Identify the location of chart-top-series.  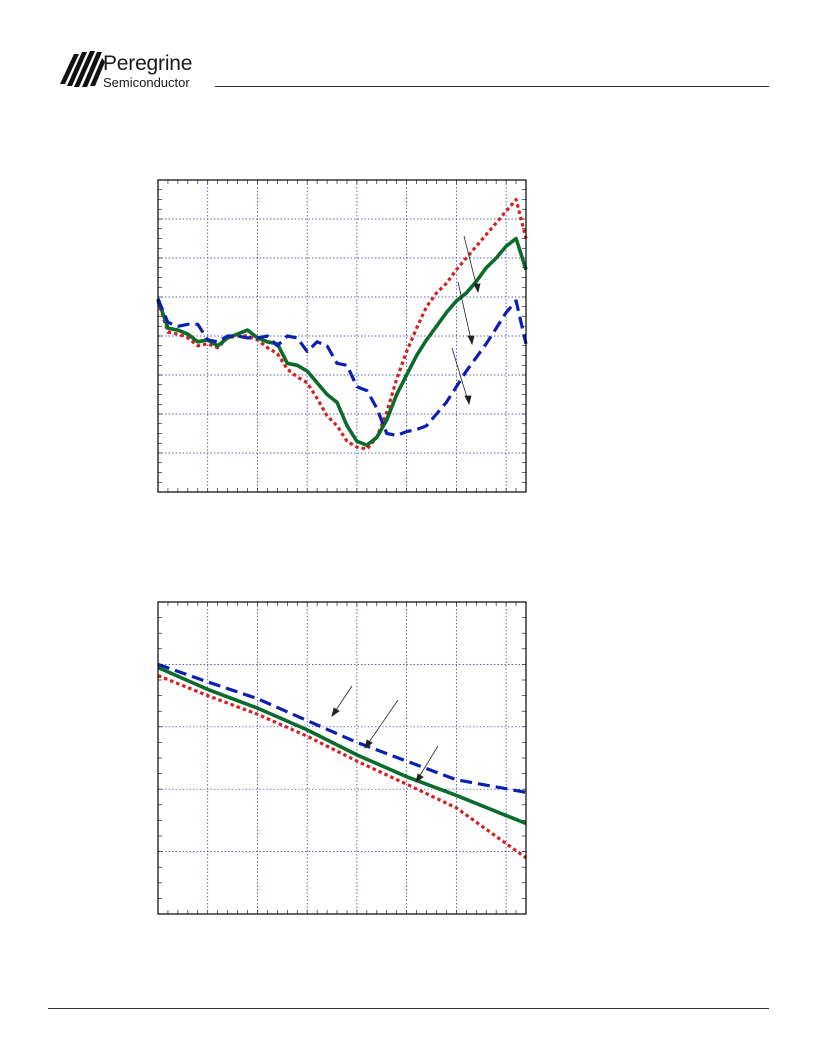
(342, 324).